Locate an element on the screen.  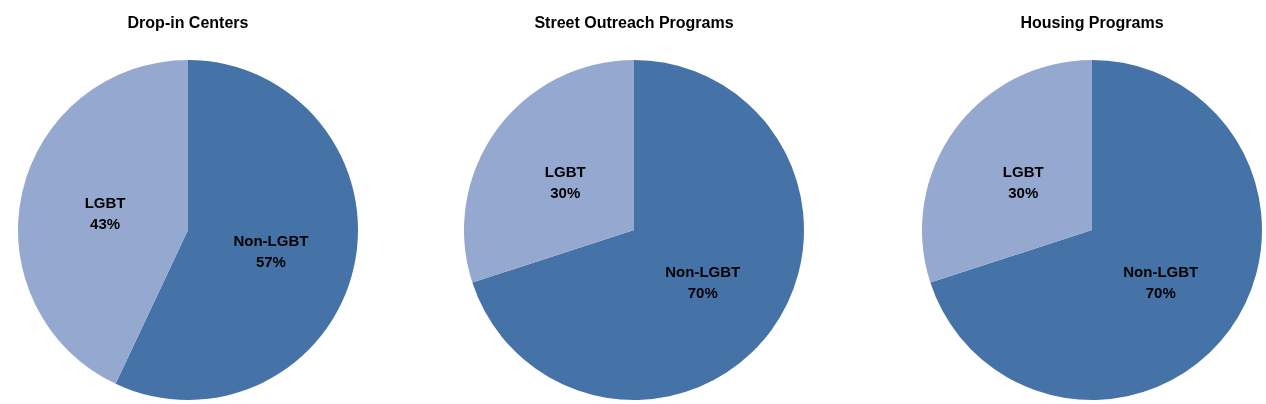
chart-title: Housing Programs is located at coordinates (1092, 22).